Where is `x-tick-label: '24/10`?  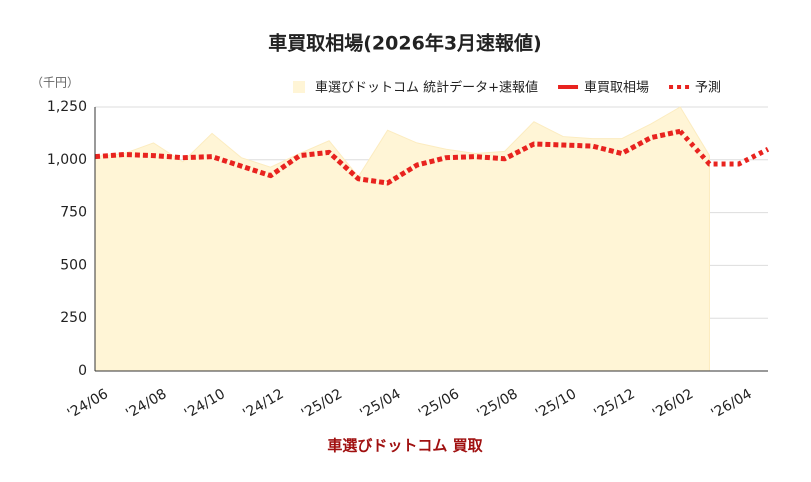
x-tick-label: '24/10 is located at coordinates (205, 404).